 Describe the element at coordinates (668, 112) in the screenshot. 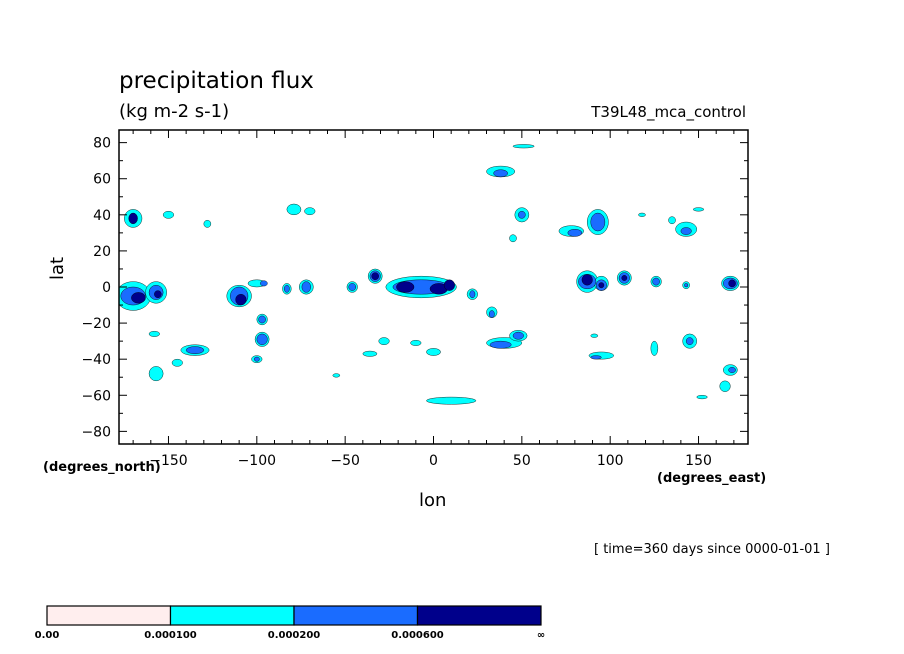

I see `run-name-label: T39L48_mca_control` at that location.